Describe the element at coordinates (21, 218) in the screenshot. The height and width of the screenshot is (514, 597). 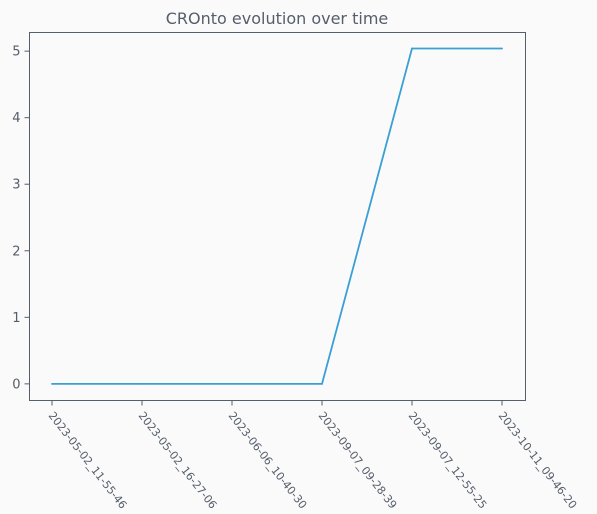
I see `y-axis: 0 1 2 3 4 5` at that location.